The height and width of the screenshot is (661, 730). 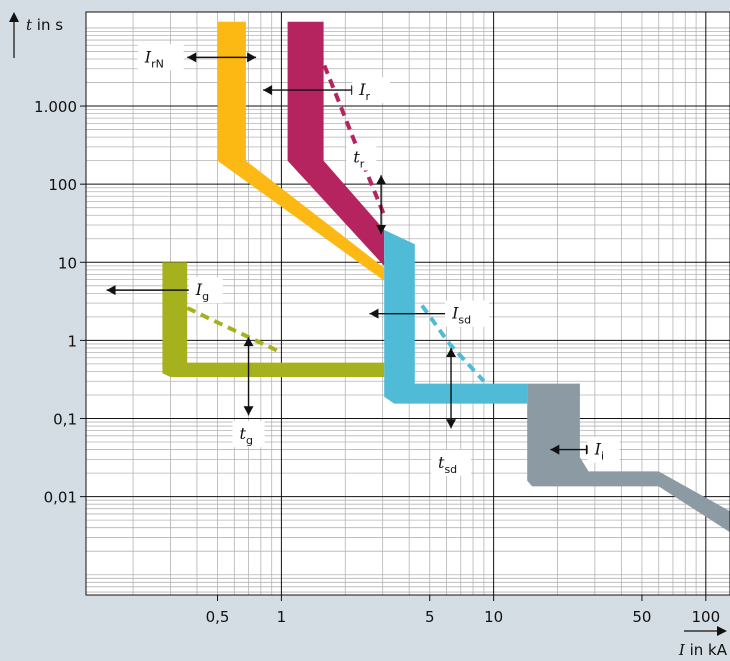 What do you see at coordinates (374, 313) in the screenshot?
I see `isd-arrow-tail` at bounding box center [374, 313].